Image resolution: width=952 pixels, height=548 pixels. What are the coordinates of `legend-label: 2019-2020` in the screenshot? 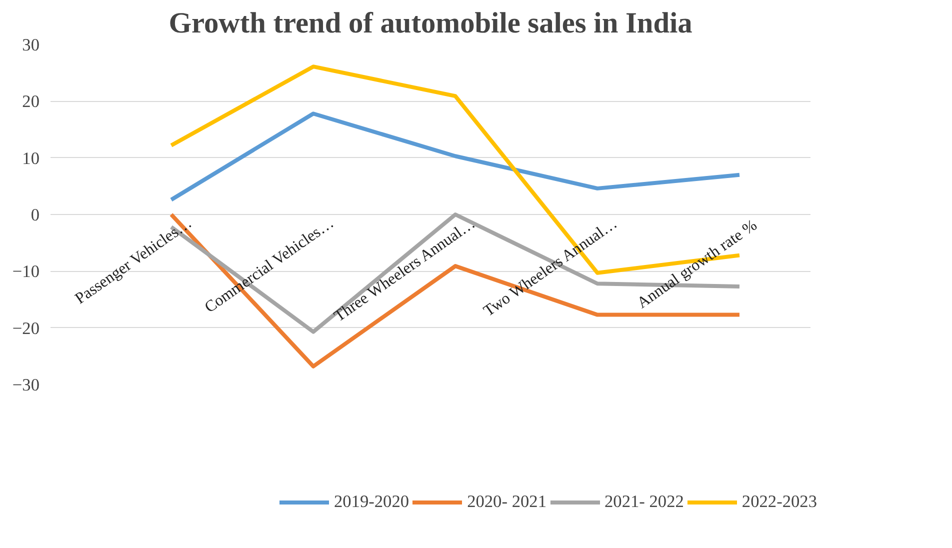 It's located at (372, 502).